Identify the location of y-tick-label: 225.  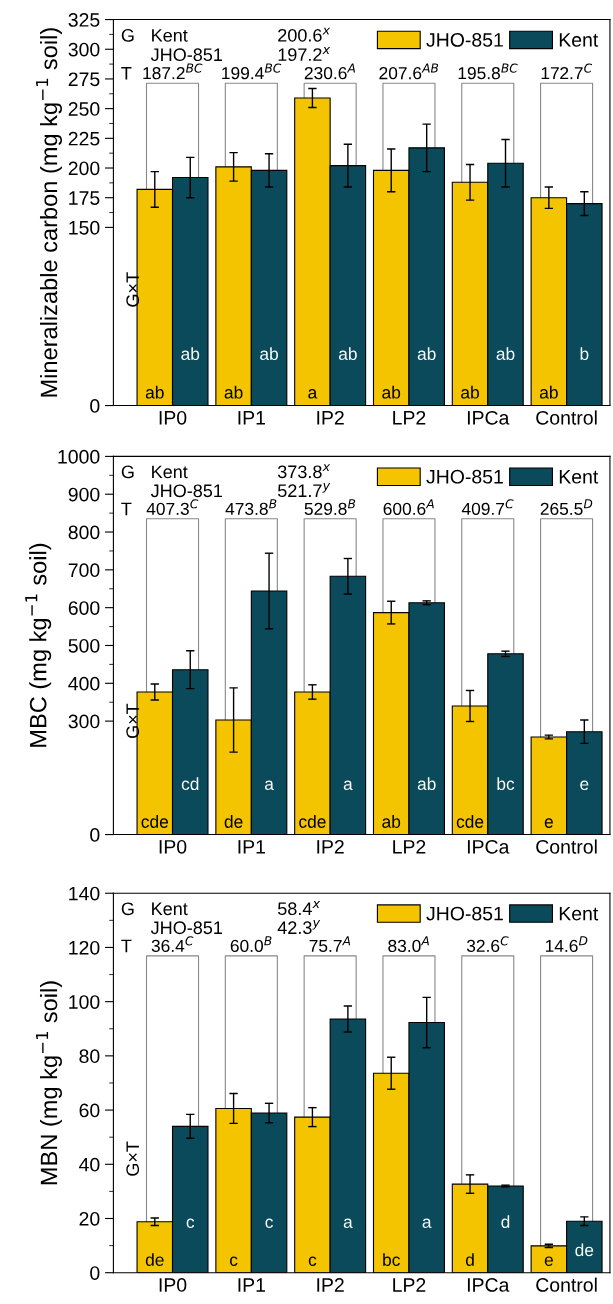
(84, 138).